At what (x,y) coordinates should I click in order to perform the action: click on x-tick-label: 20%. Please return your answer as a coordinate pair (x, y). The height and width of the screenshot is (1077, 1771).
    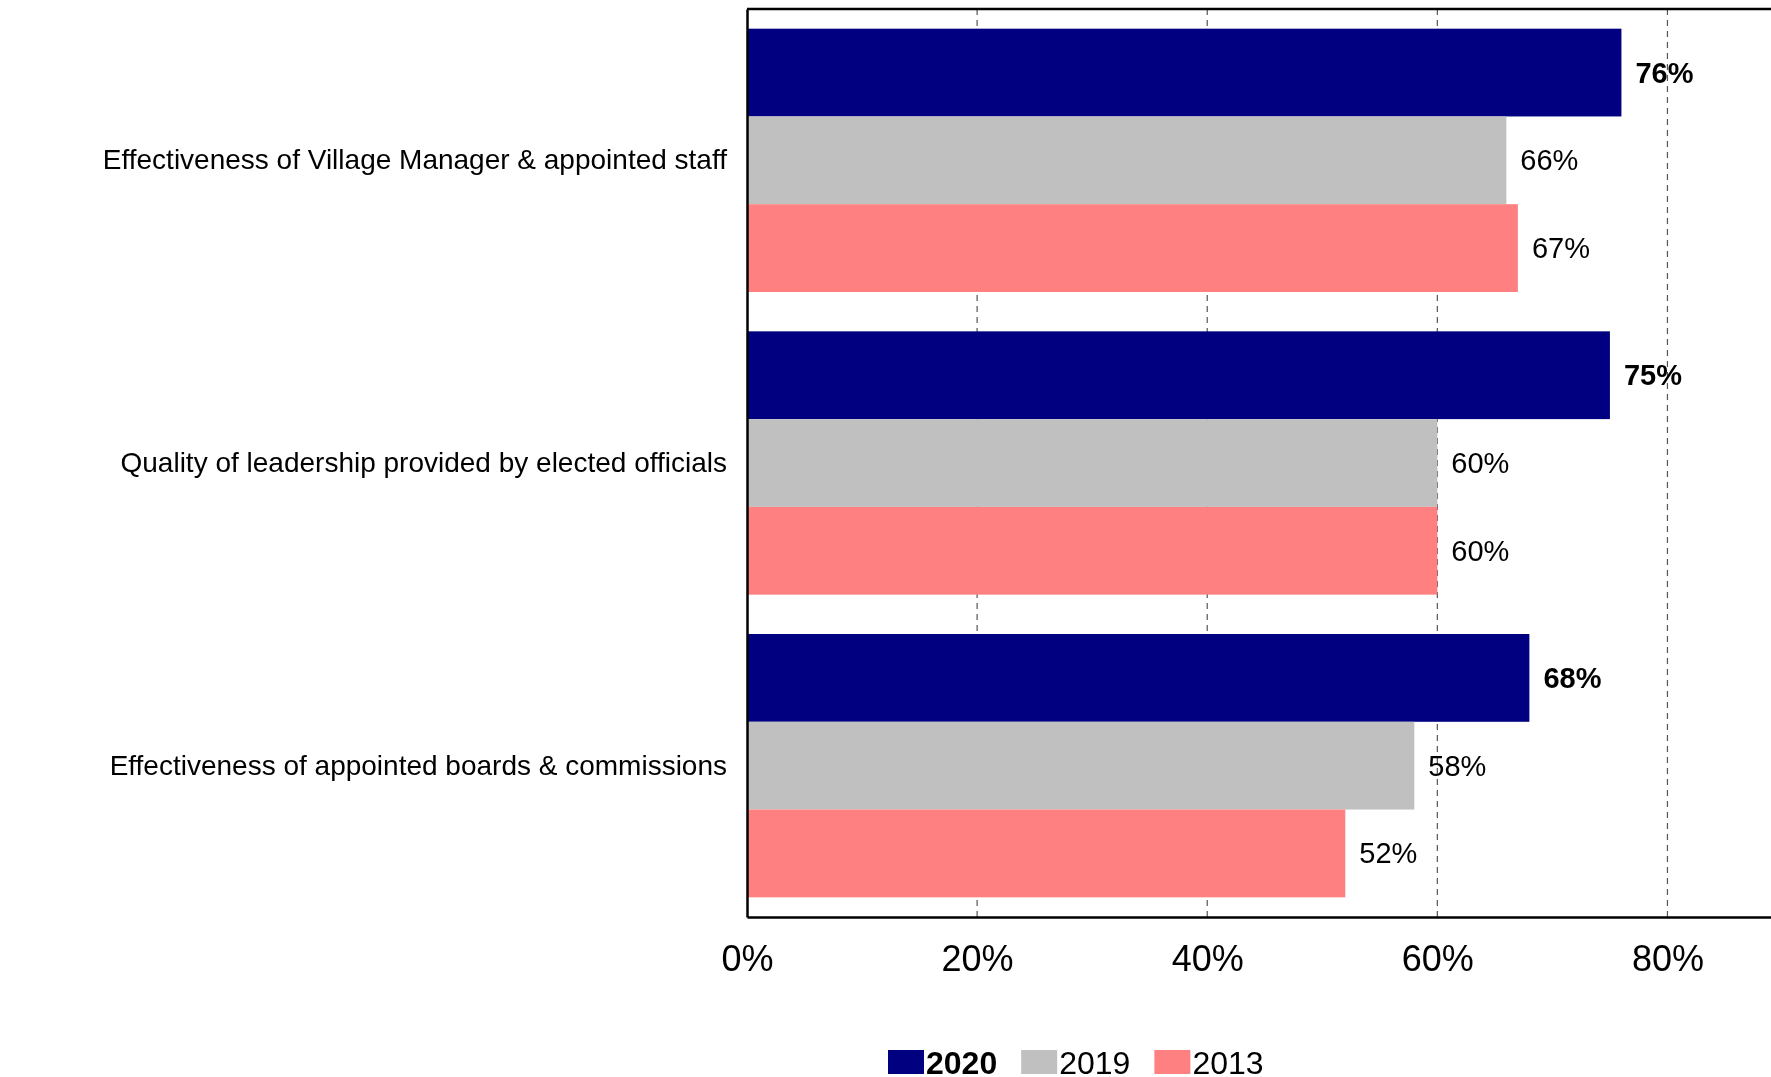
    Looking at the image, I should click on (977, 958).